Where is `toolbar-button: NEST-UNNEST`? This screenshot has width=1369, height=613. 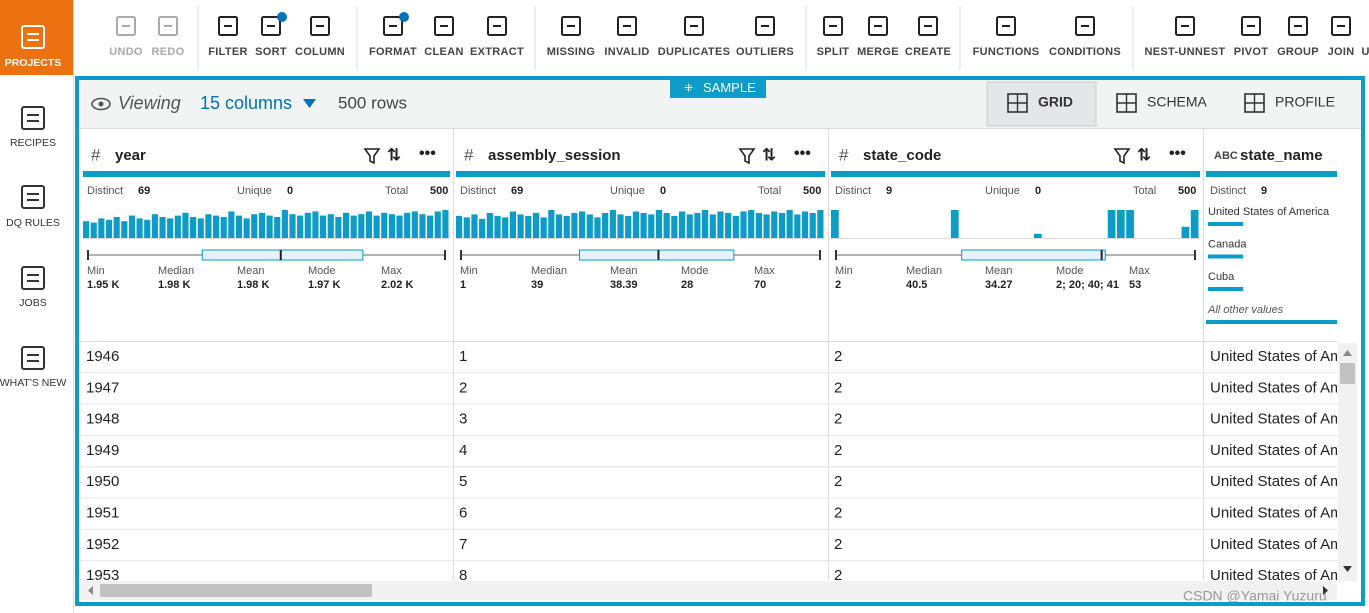 toolbar-button: NEST-UNNEST is located at coordinates (1185, 37).